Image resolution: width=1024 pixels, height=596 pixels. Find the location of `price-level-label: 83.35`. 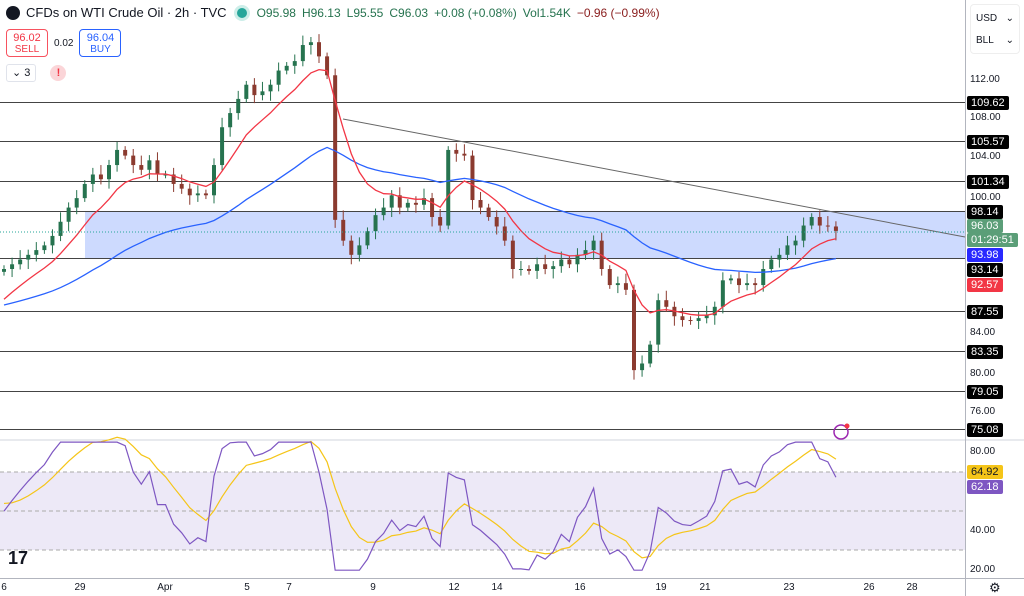

price-level-label: 83.35 is located at coordinates (985, 352).